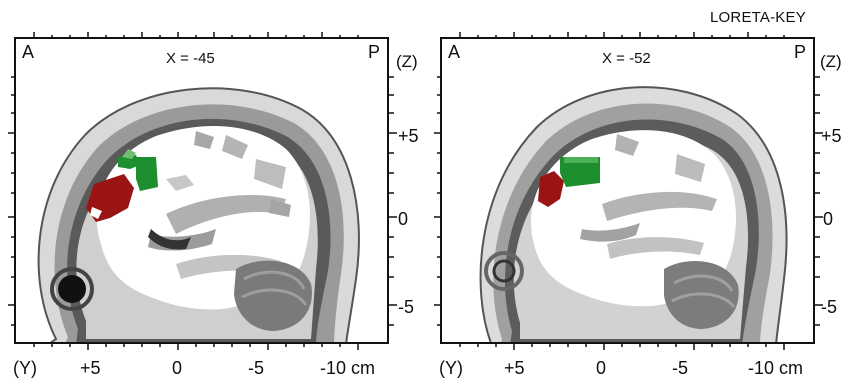 The image size is (847, 385). What do you see at coordinates (829, 307) in the screenshot?
I see `z-tick-minus5-right: -5` at bounding box center [829, 307].